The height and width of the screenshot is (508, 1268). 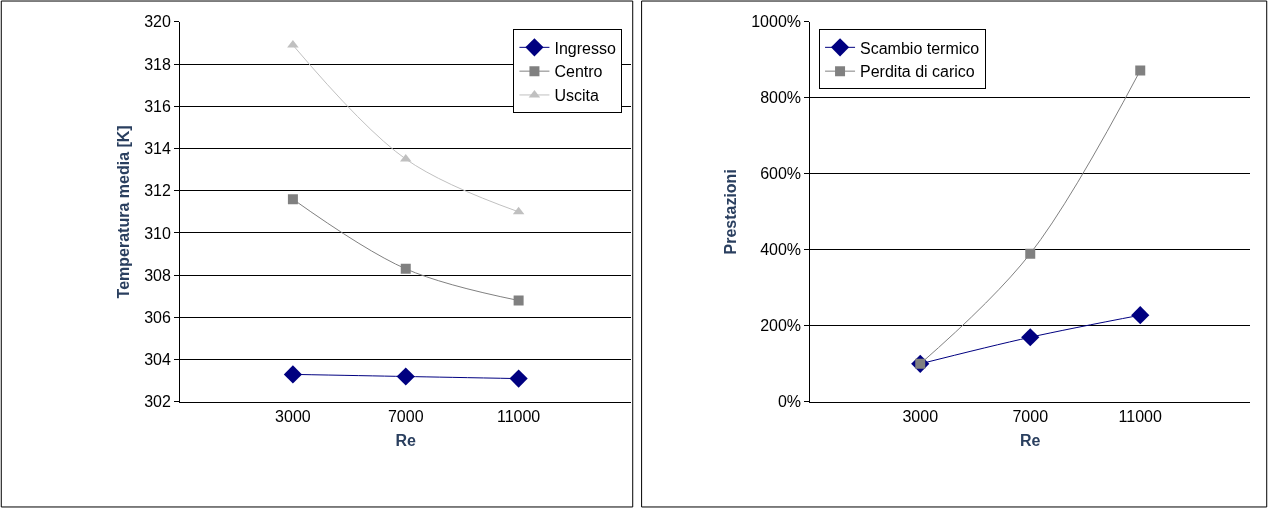 I want to click on y-tick-label: 308, so click(x=157, y=275).